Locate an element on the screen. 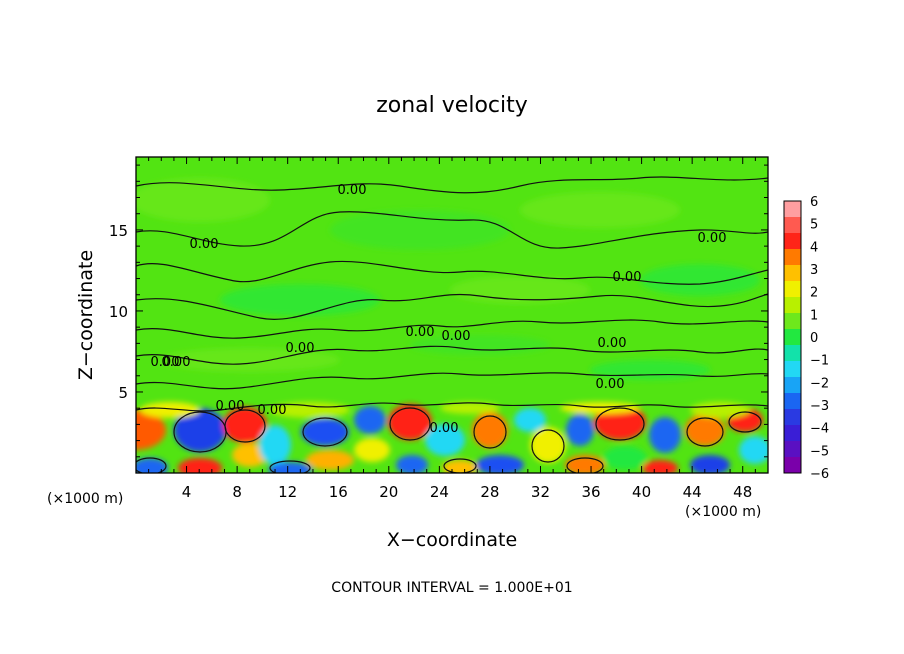 The width and height of the screenshot is (904, 654). colorbar is located at coordinates (792, 337).